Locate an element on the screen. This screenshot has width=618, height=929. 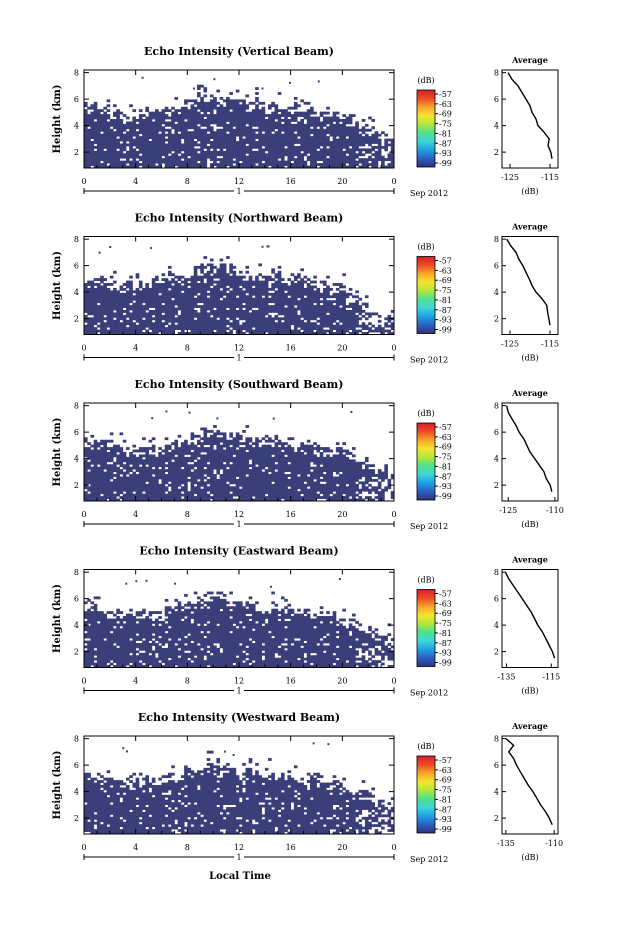
date-label: Sep 2012 is located at coordinates (429, 360).